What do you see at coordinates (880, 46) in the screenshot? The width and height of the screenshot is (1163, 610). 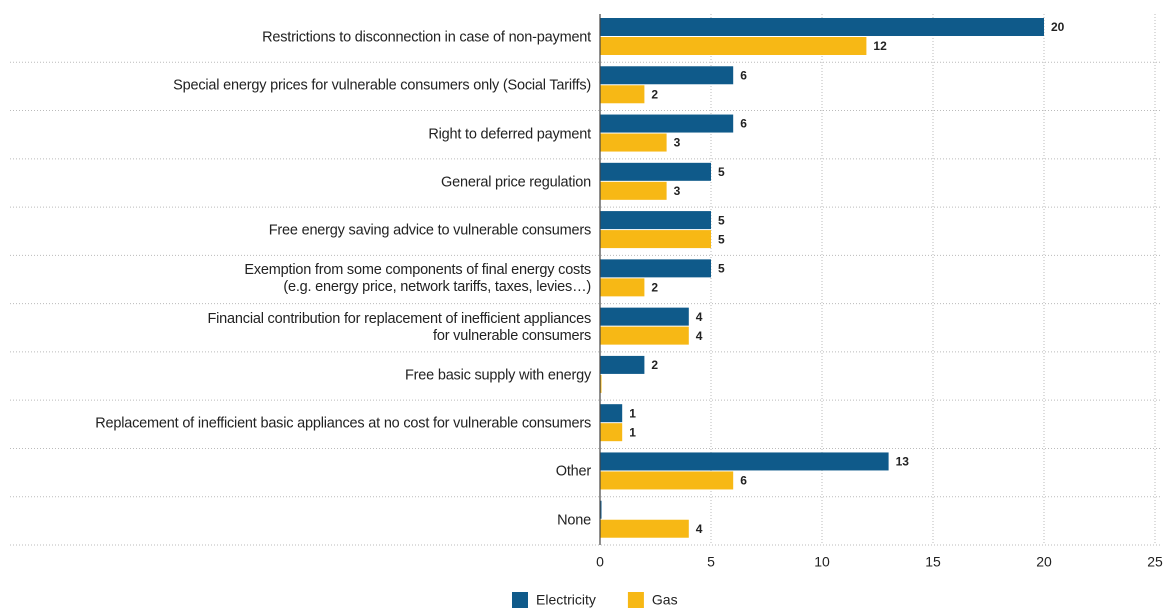 I see `value-label: 12` at bounding box center [880, 46].